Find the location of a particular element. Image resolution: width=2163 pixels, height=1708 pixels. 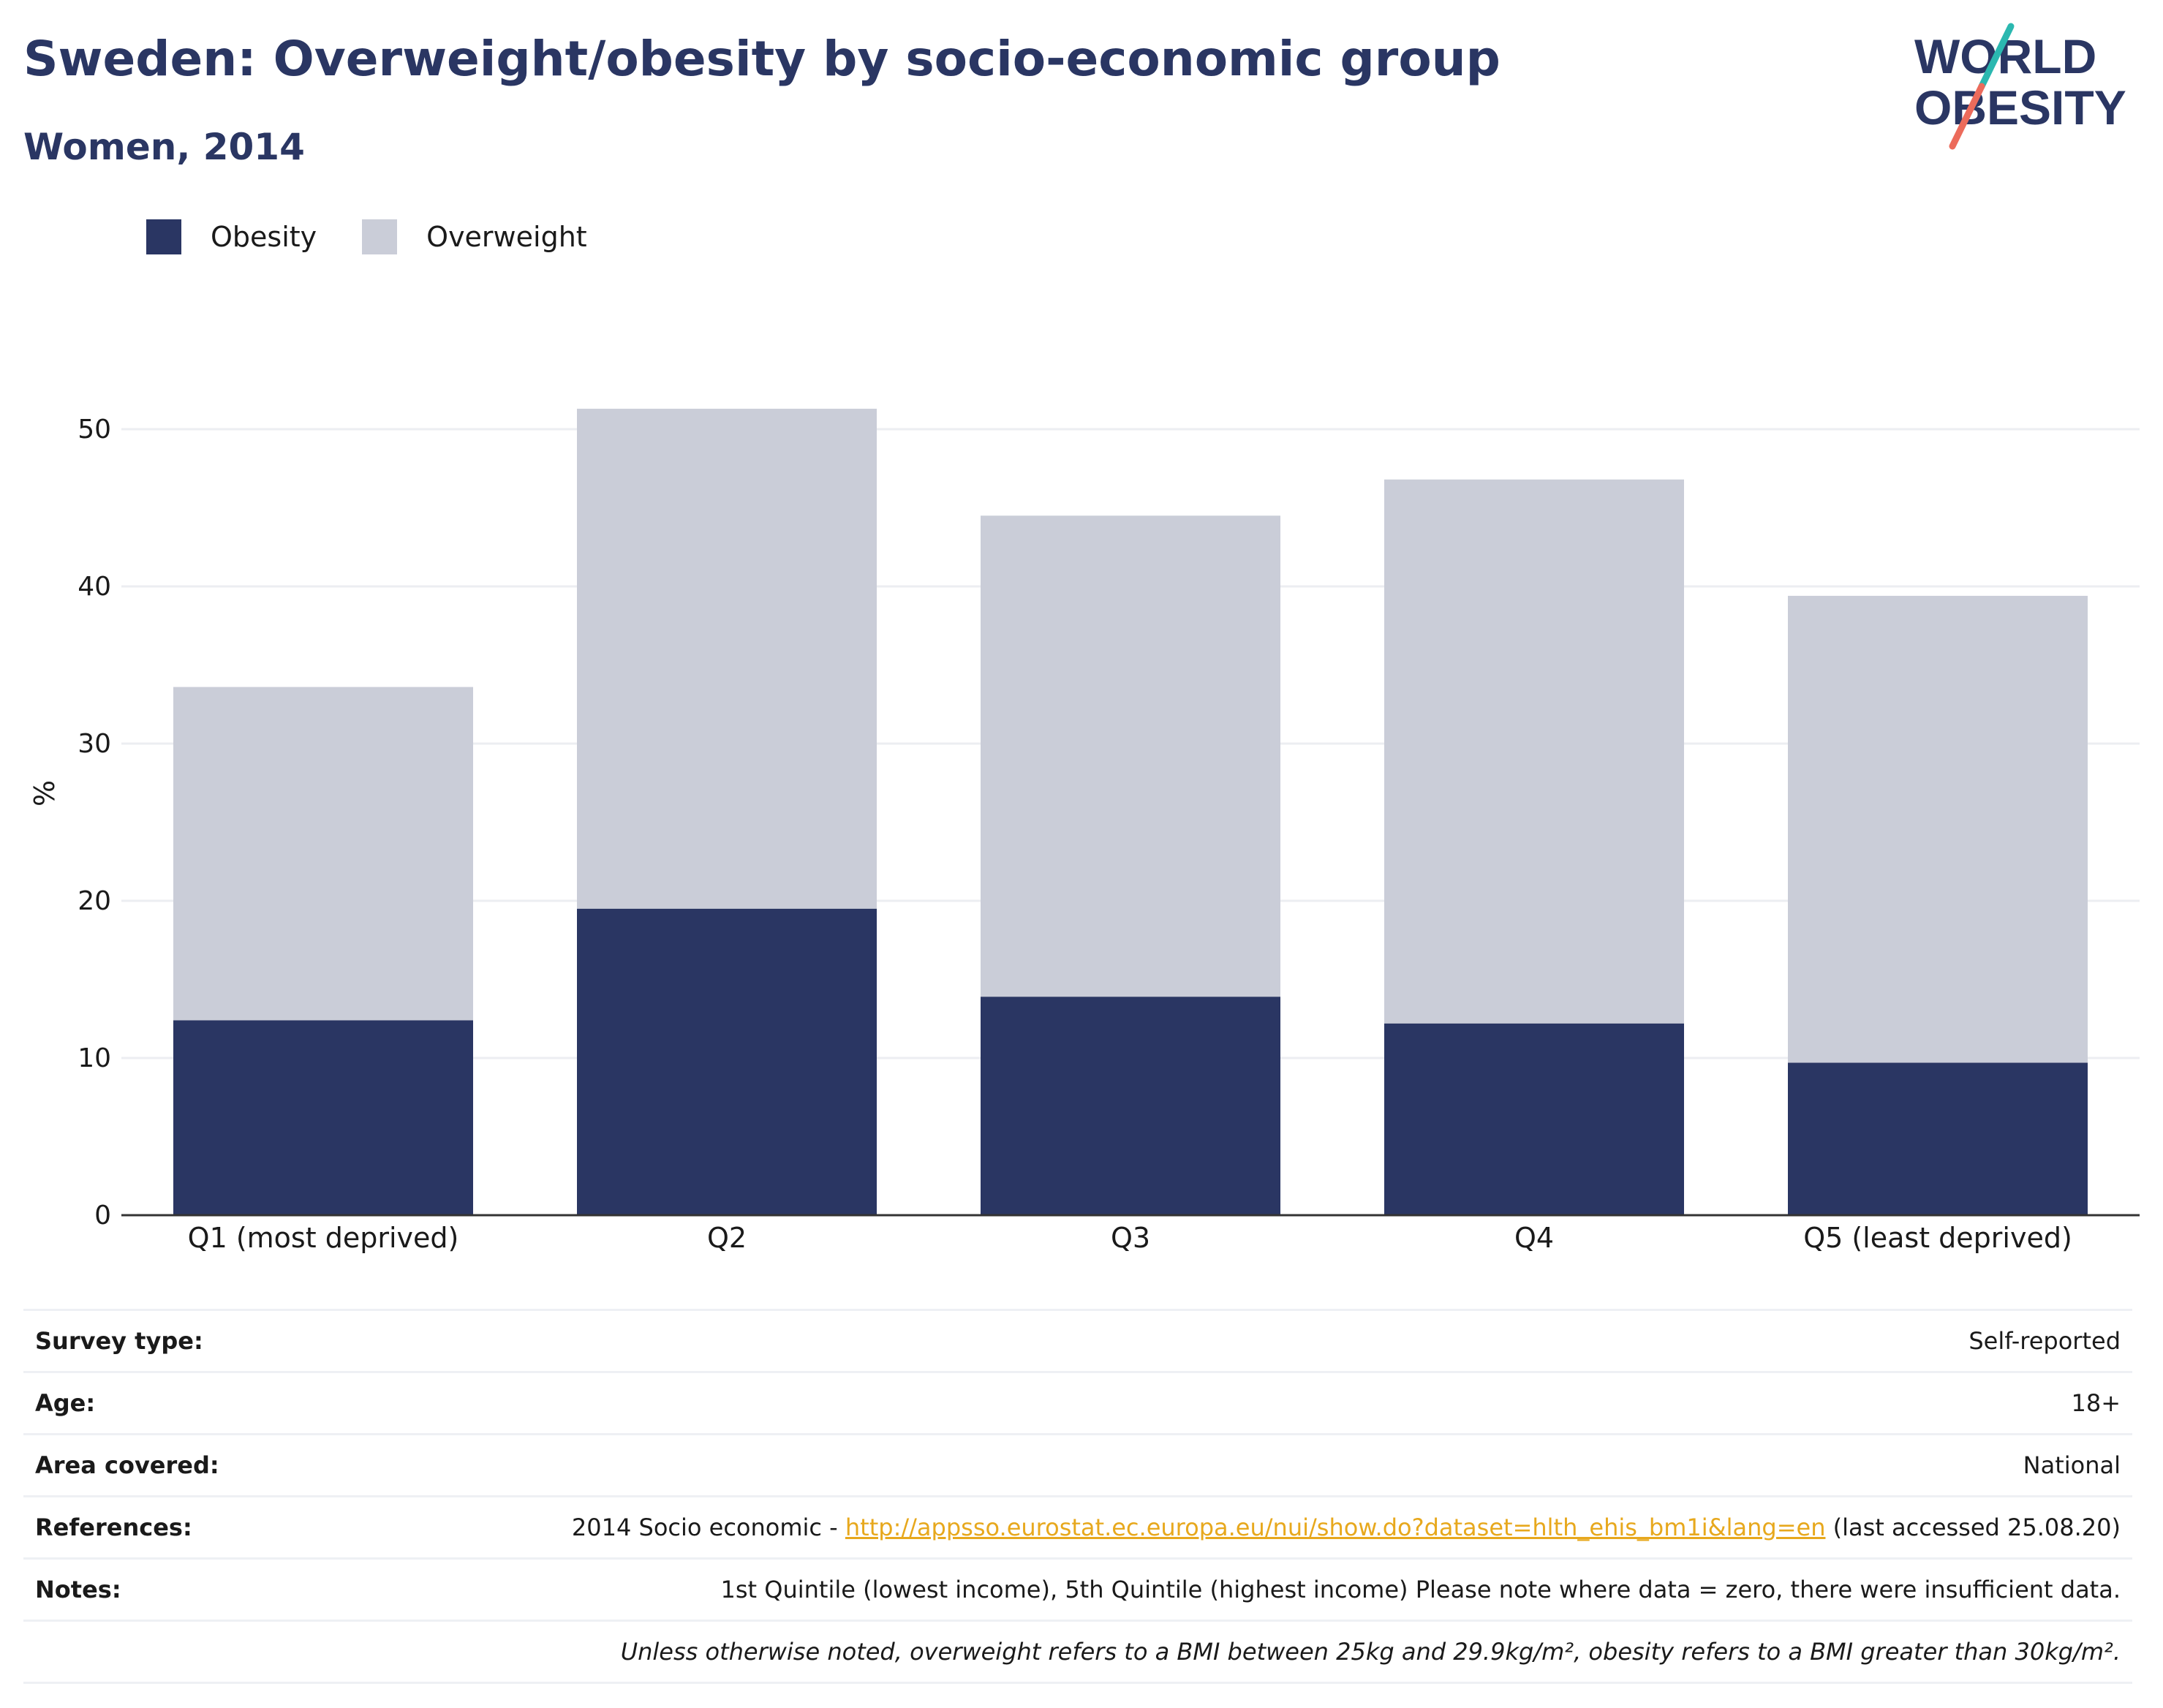

info-value-survey-type: Self-reported is located at coordinates (2045, 1341).